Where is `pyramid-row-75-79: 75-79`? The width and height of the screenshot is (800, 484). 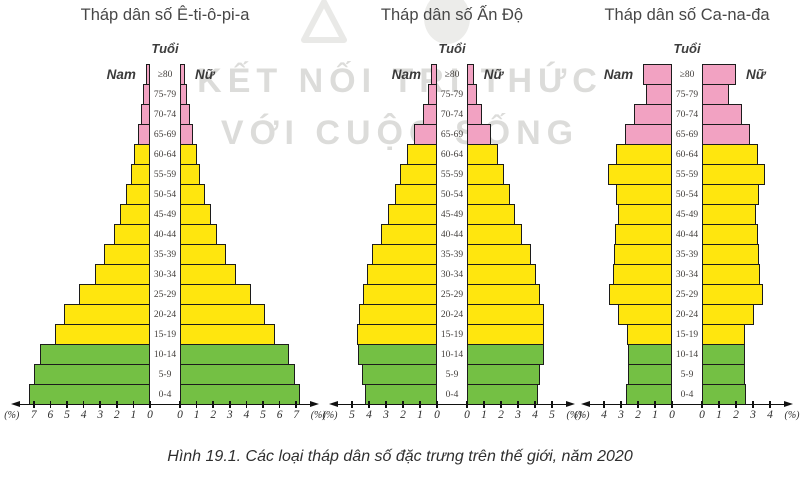
pyramid-row-75-79: 75-79 is located at coordinates (165, 94).